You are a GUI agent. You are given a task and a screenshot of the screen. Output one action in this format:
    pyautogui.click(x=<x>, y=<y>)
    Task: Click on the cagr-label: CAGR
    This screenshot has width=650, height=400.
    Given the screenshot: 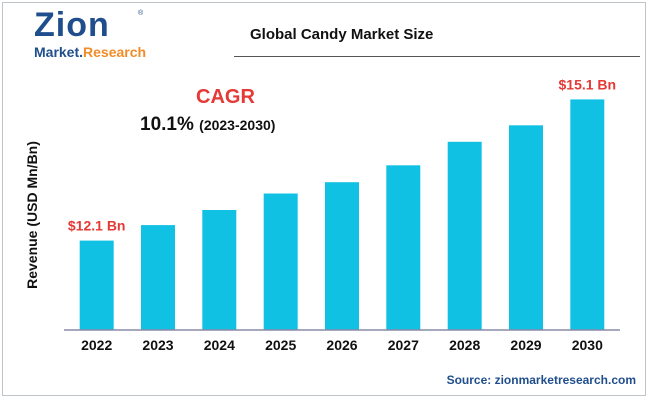 What is the action you would take?
    pyautogui.click(x=225, y=97)
    